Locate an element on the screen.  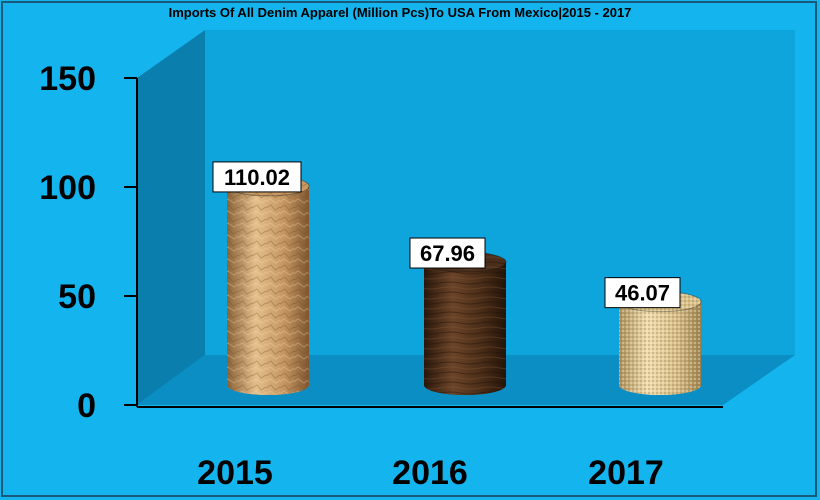
bar-2017: 46.07 is located at coordinates (653, 336).